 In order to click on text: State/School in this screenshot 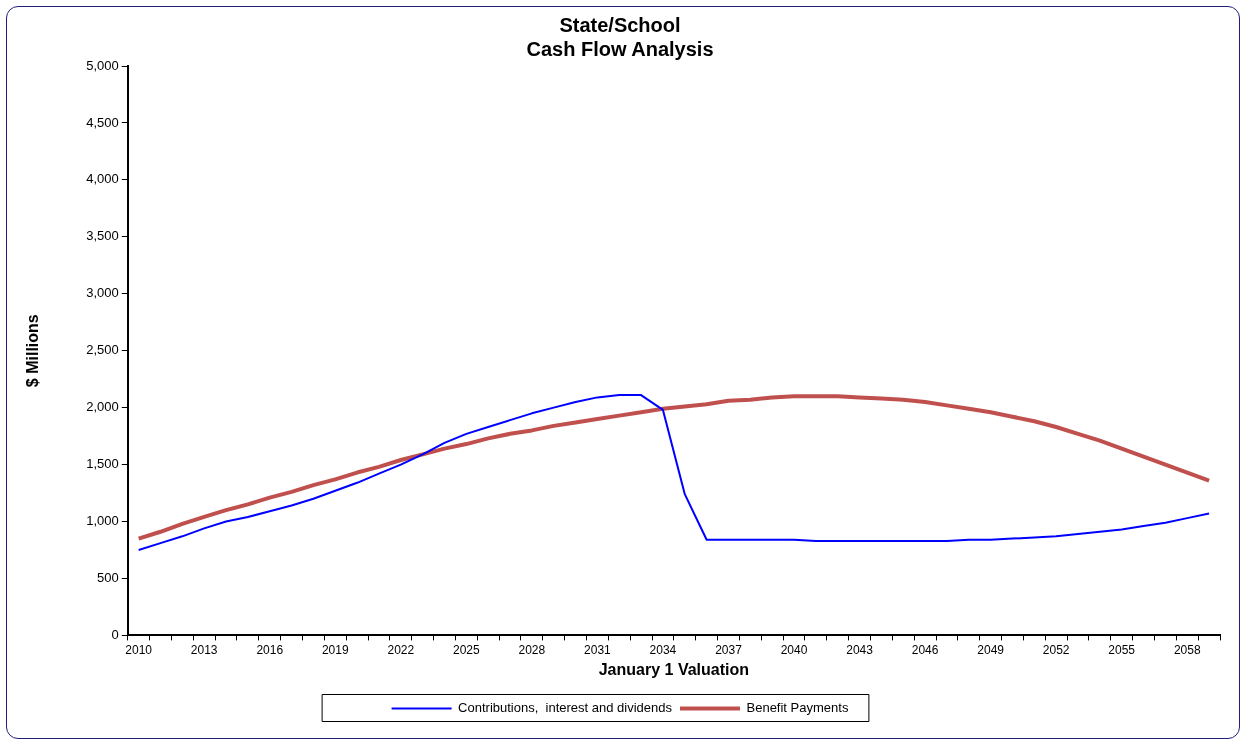, I will do `click(620, 24)`.